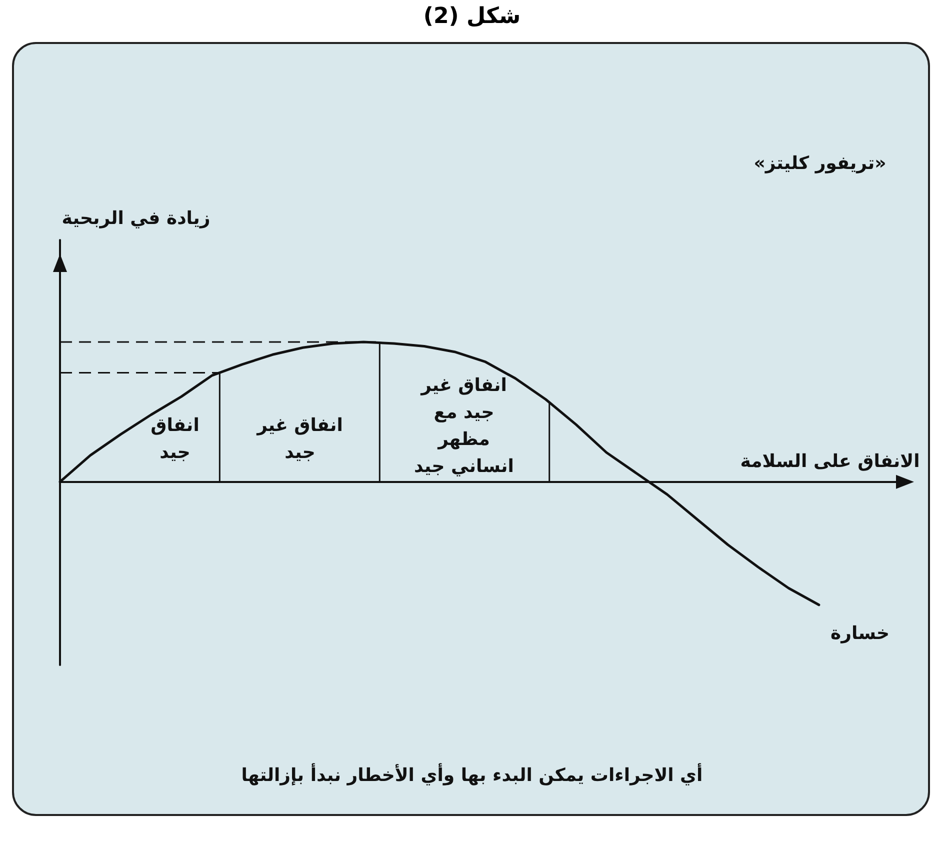 Image resolution: width=944 pixels, height=860 pixels. Describe the element at coordinates (830, 462) in the screenshot. I see `x-axis-title: الانفاق على السلامة` at that location.